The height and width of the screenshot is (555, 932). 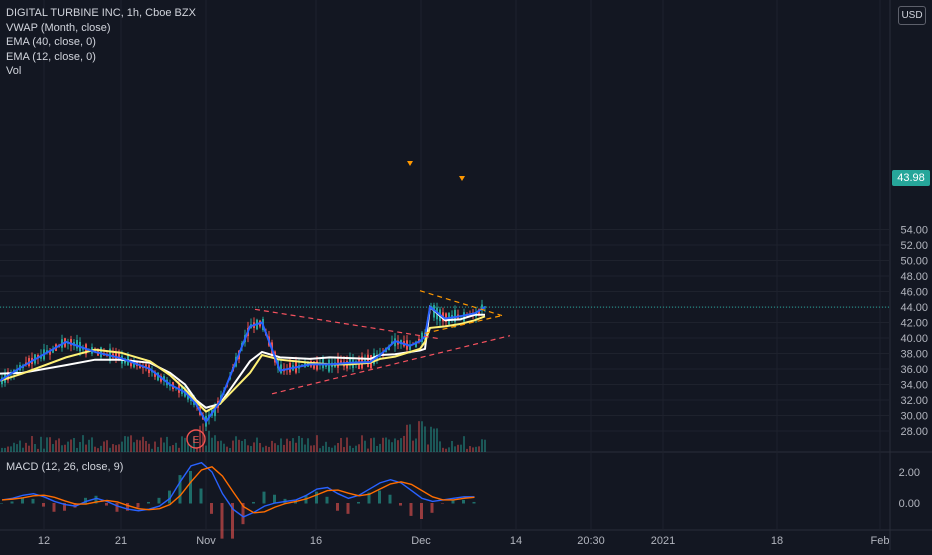 What do you see at coordinates (243, 364) in the screenshot?
I see `ema40-line` at bounding box center [243, 364].